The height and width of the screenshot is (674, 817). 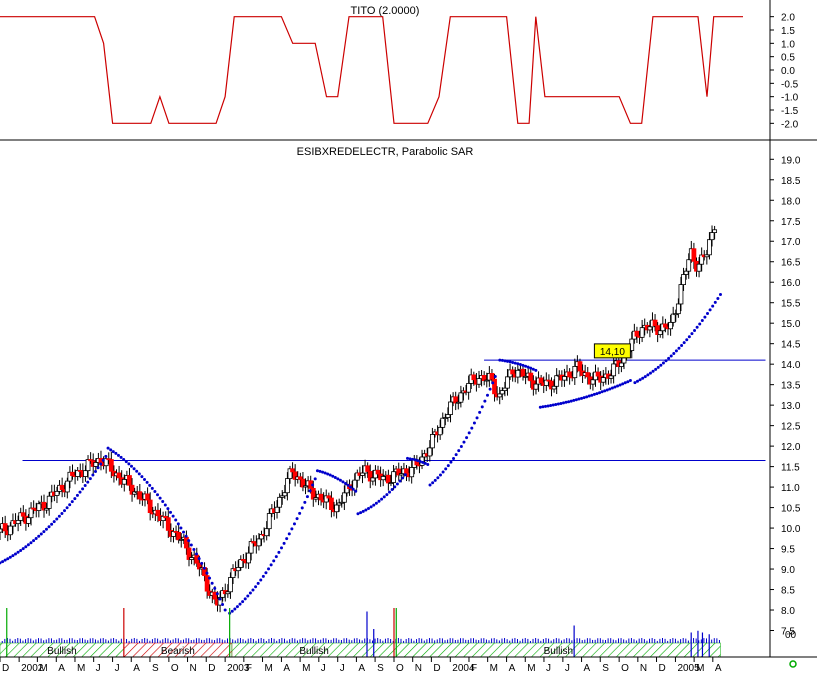 What do you see at coordinates (567, 668) in the screenshot?
I see `x-tick-label: J` at bounding box center [567, 668].